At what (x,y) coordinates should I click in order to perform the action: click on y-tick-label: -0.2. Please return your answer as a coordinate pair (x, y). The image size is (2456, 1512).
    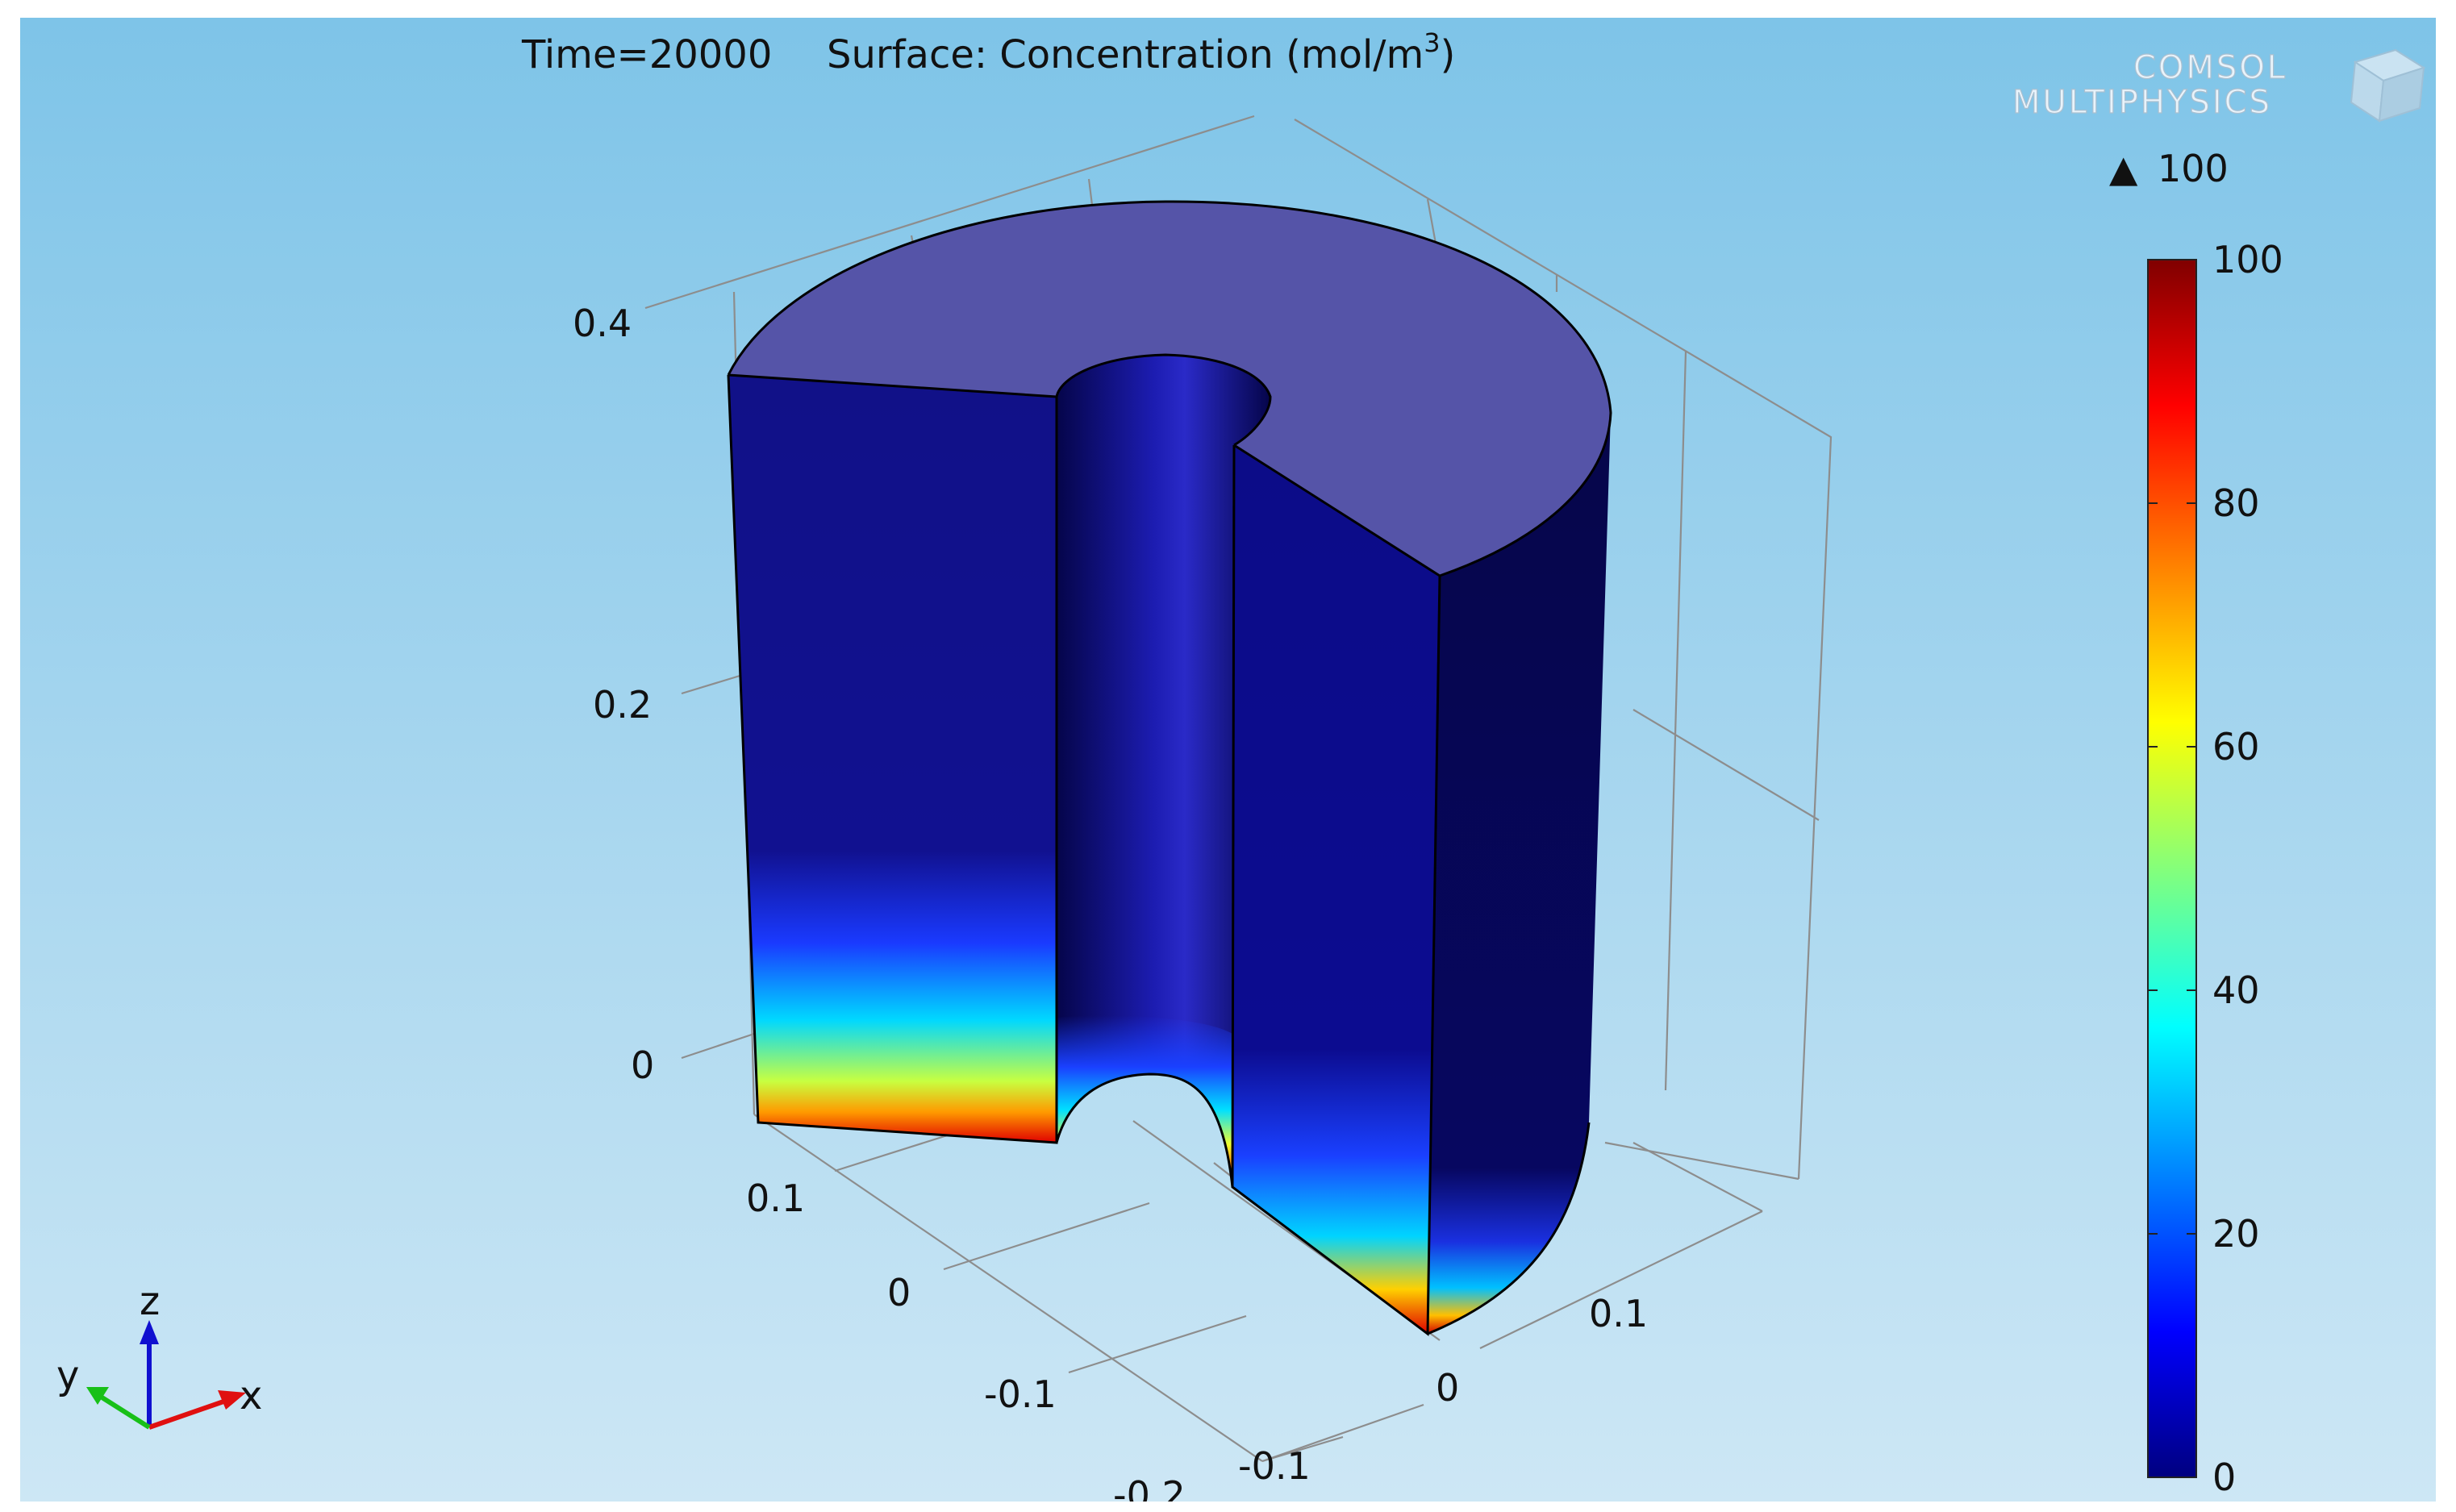
    Looking at the image, I should click on (1149, 1487).